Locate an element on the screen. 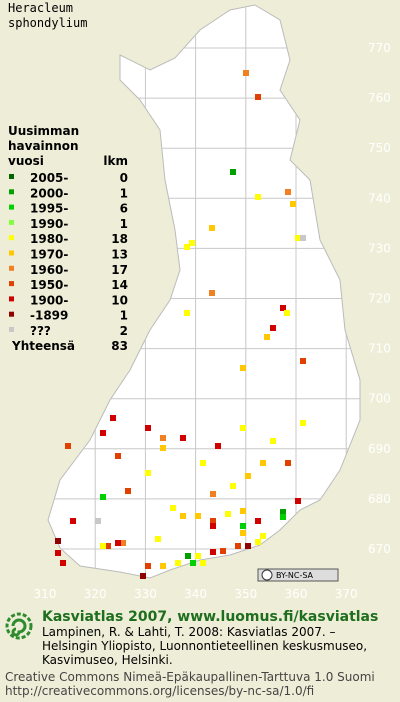  legend-label: 1900- is located at coordinates (49, 300).